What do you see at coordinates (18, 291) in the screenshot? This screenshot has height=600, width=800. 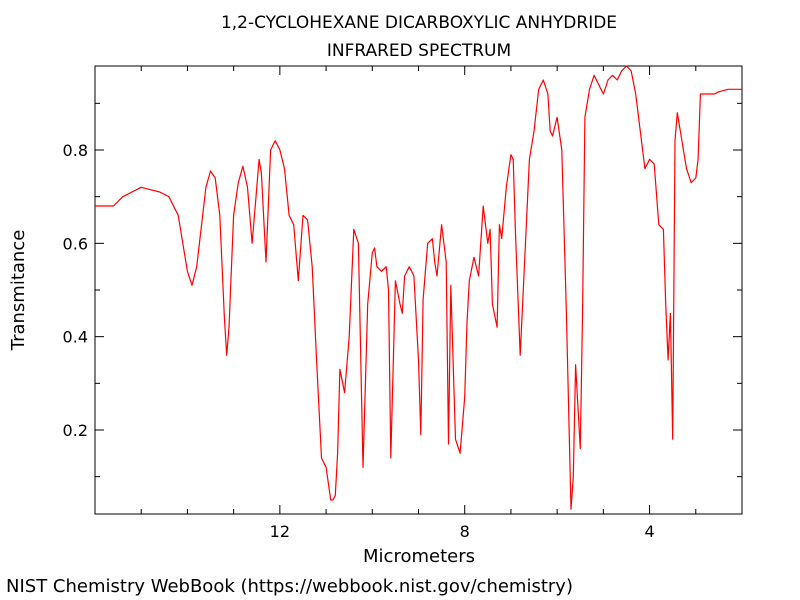 I see `y-axis-label: Transmitance` at bounding box center [18, 291].